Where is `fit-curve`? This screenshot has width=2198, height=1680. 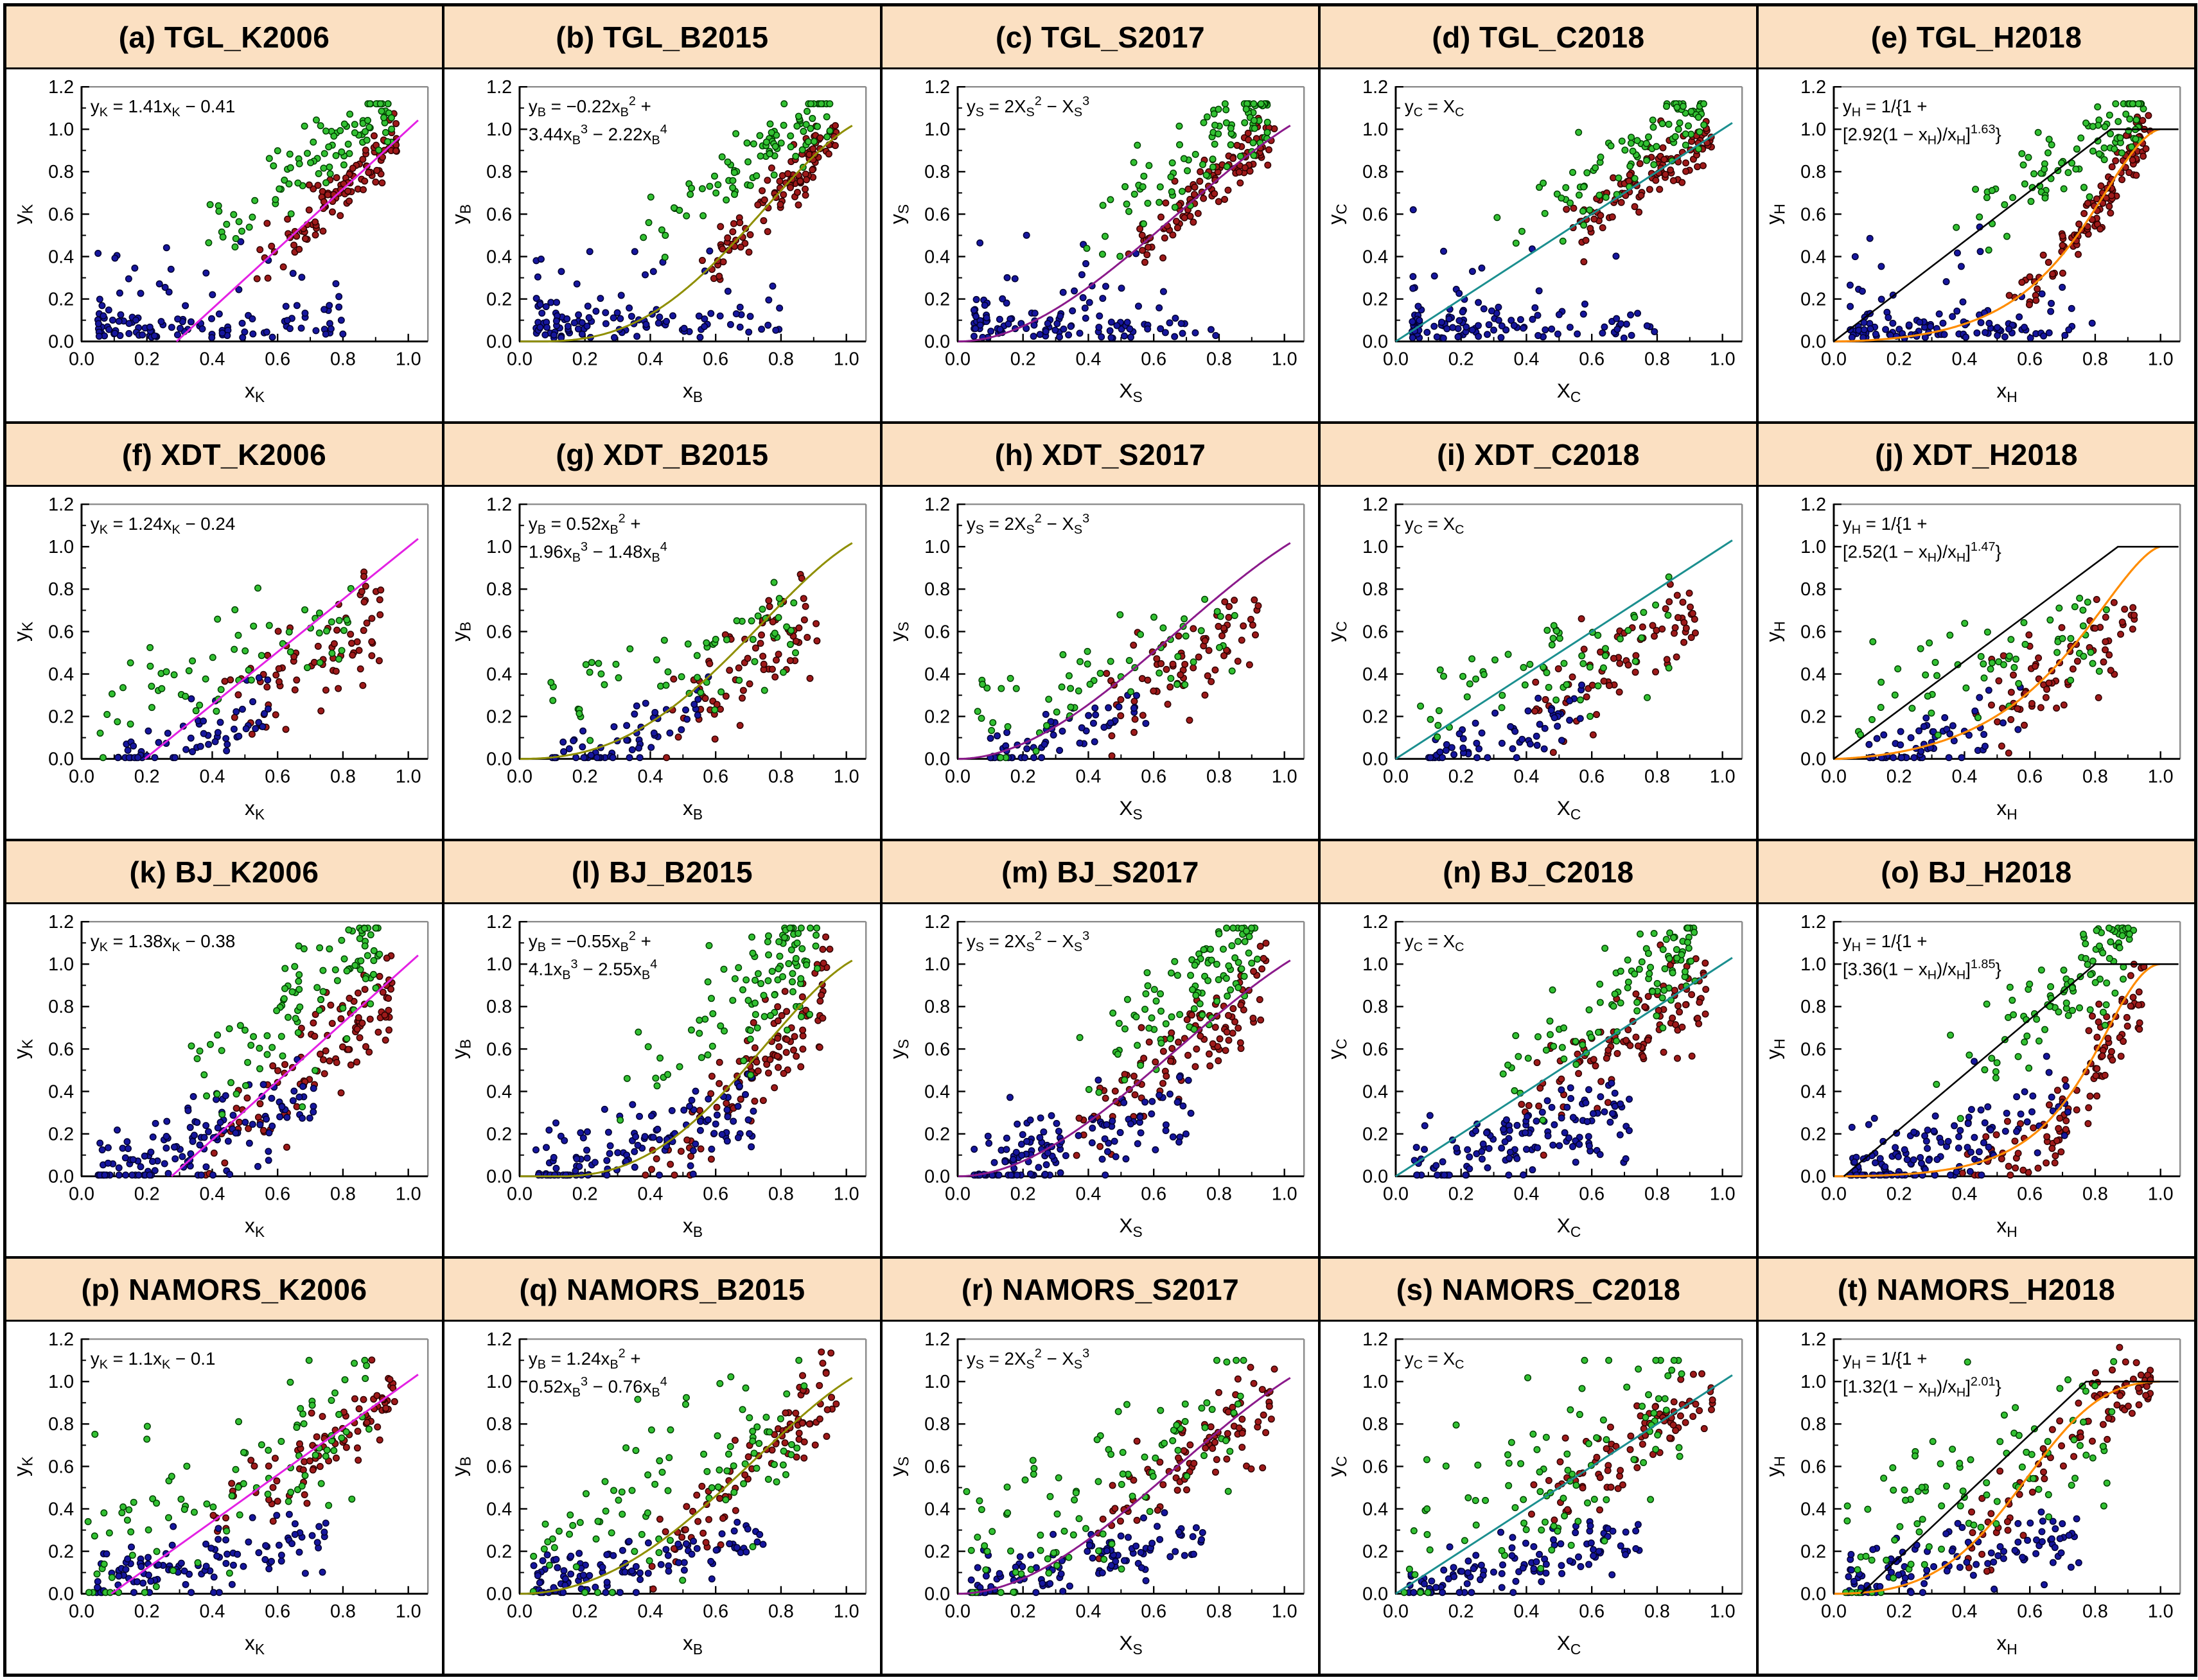 fit-curve is located at coordinates (1124, 1068).